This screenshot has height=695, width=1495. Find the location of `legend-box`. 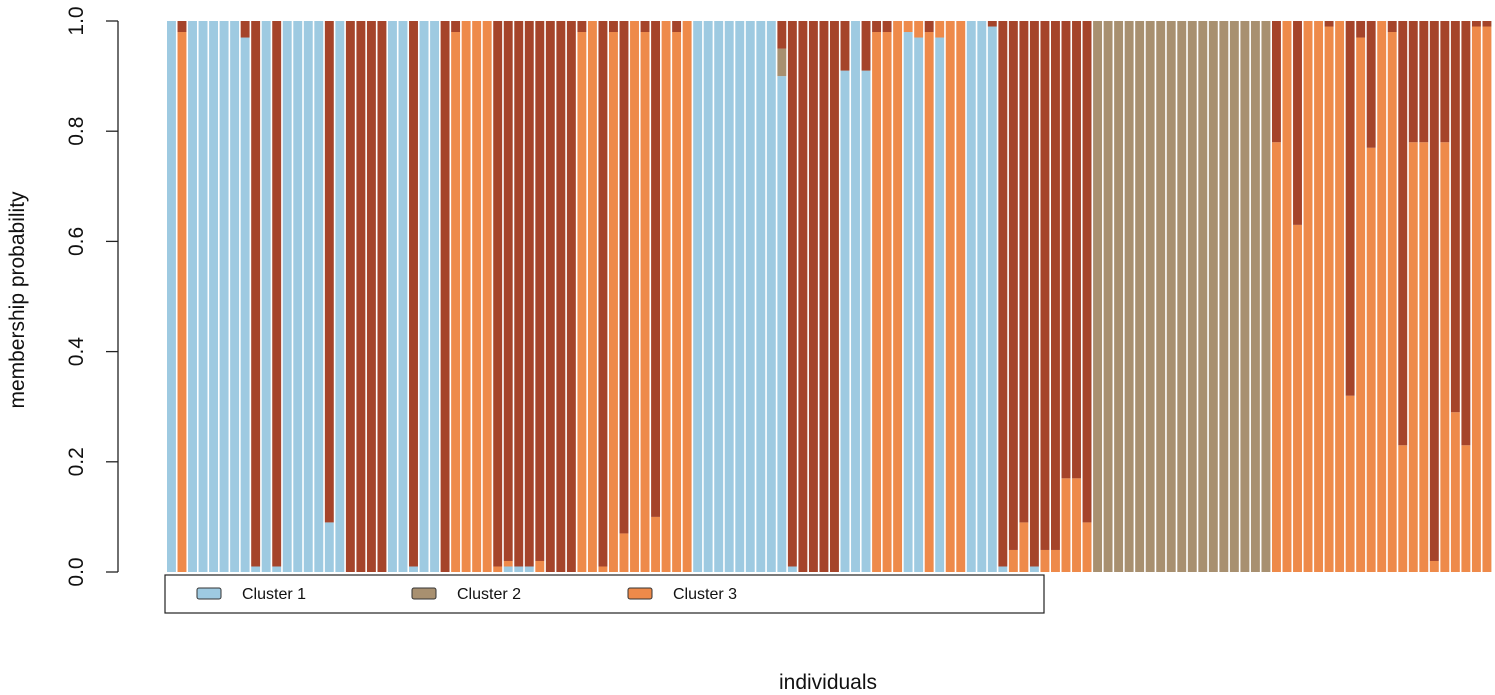

legend-box is located at coordinates (604, 594).